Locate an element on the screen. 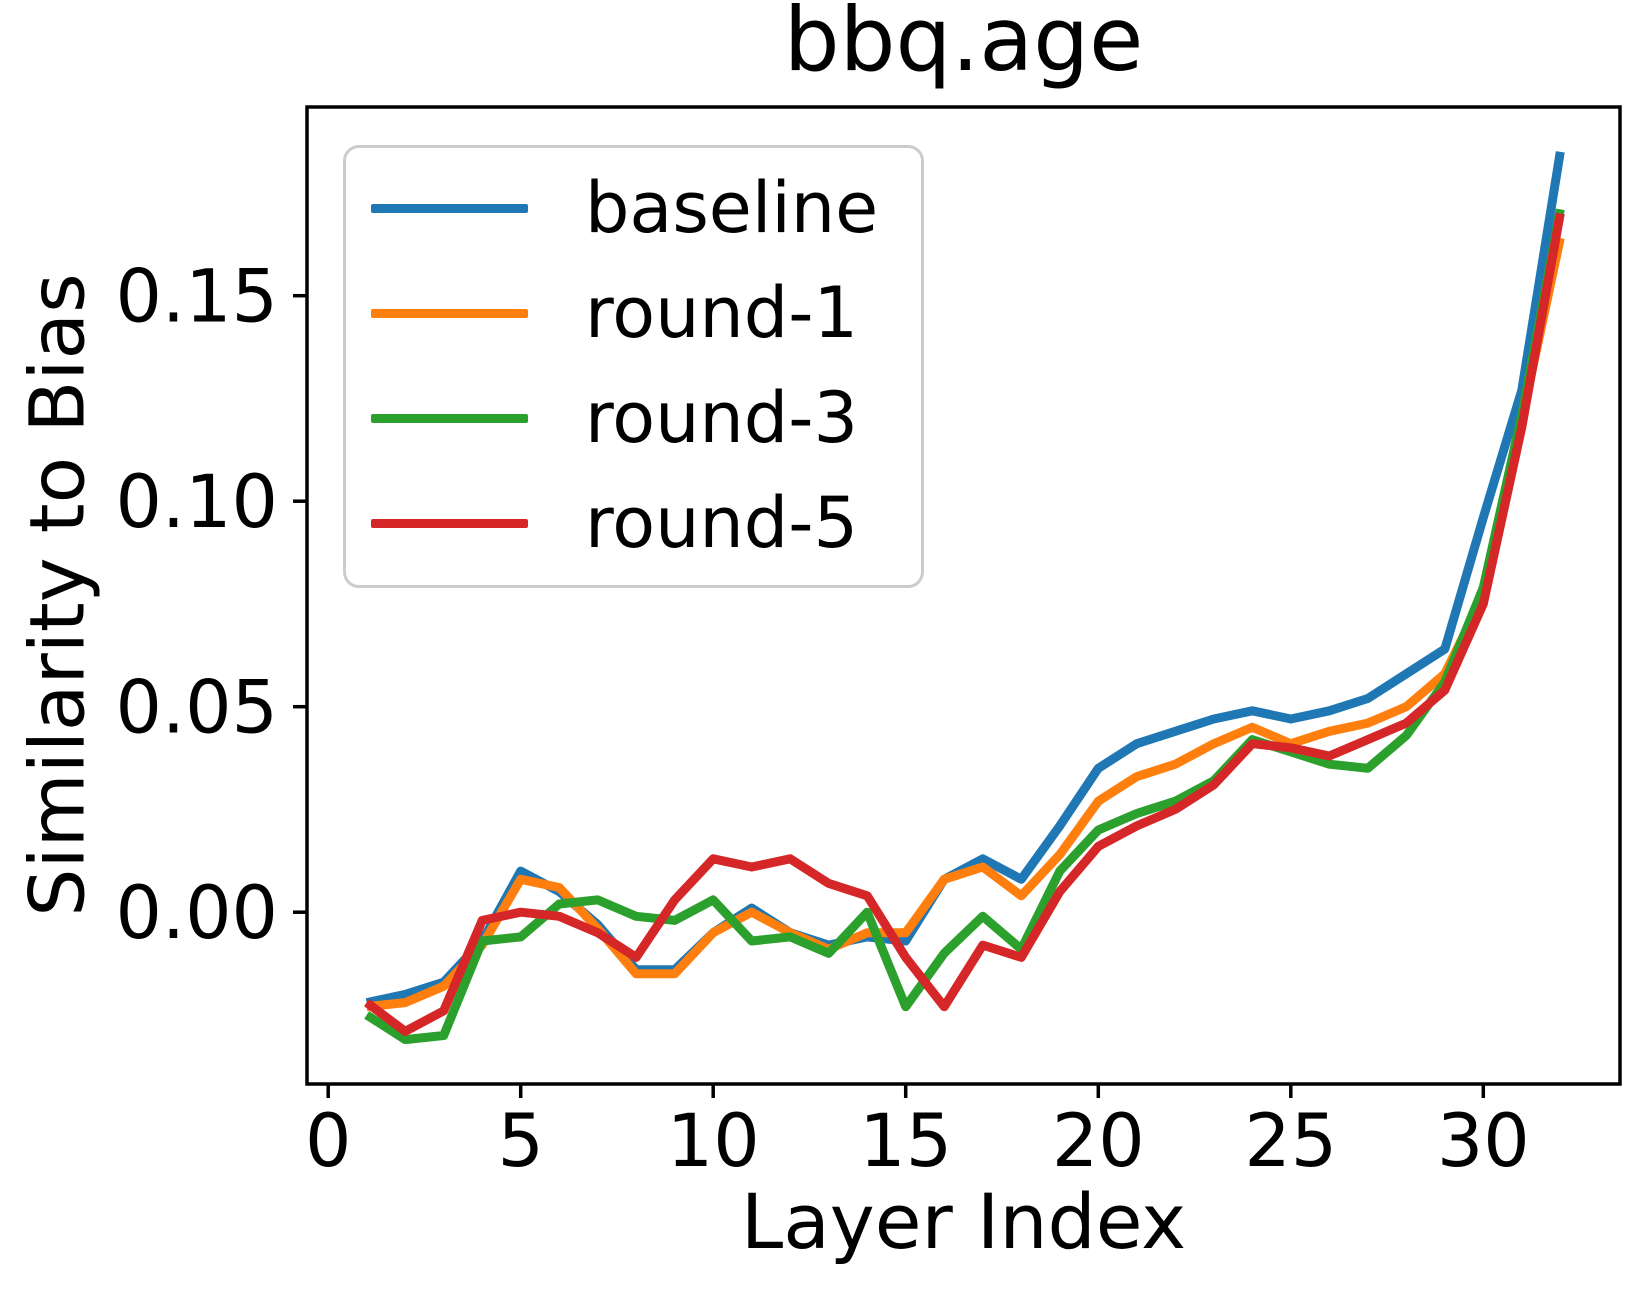 The image size is (1645, 1302). x-tick-label: 0 is located at coordinates (328, 1141).